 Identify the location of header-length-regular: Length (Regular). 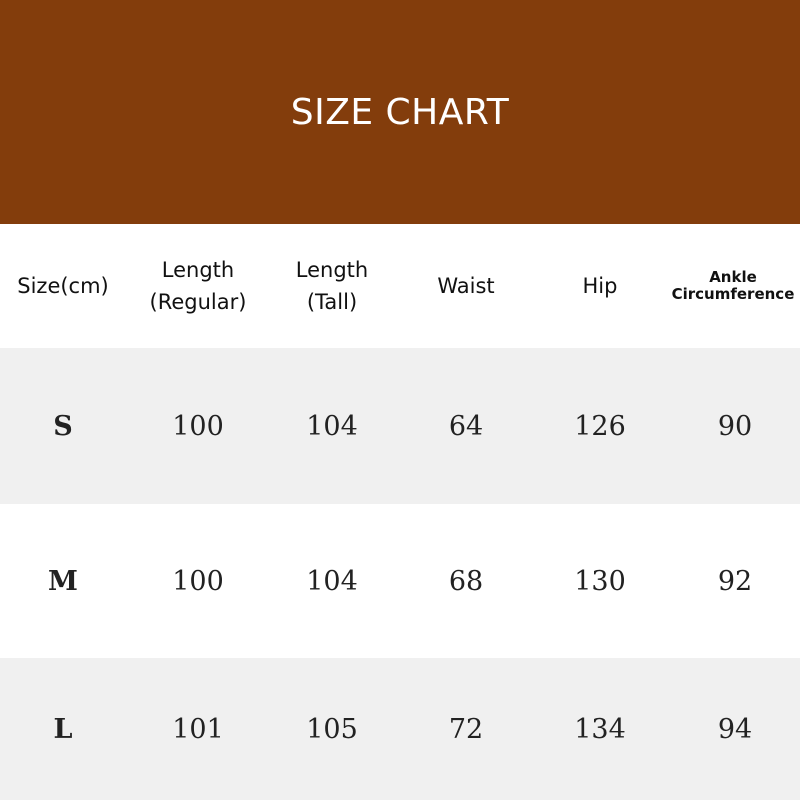
(198, 286).